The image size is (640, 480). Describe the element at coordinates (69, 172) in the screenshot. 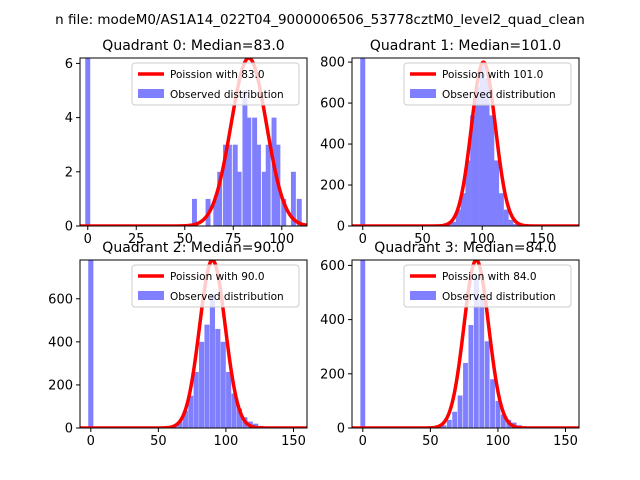

I see `y-tick-label: 2` at that location.